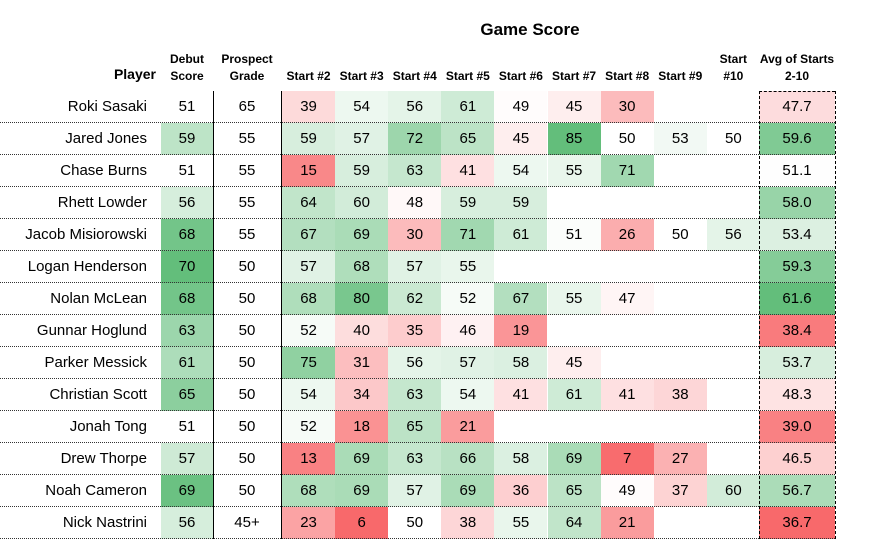  What do you see at coordinates (309, 523) in the screenshot?
I see `start-cell: 23` at bounding box center [309, 523].